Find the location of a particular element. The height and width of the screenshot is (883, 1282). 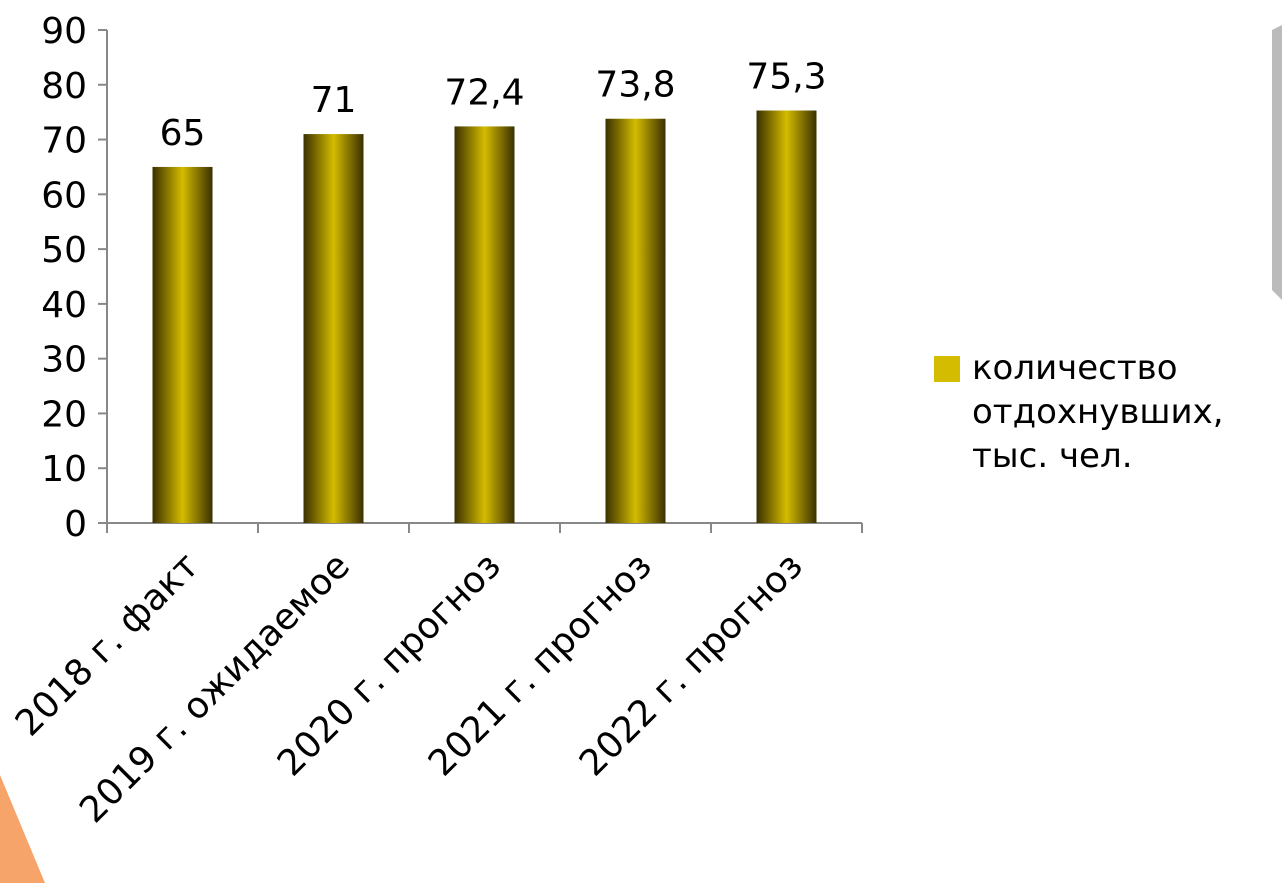

value-label: 72,4 is located at coordinates (484, 92).